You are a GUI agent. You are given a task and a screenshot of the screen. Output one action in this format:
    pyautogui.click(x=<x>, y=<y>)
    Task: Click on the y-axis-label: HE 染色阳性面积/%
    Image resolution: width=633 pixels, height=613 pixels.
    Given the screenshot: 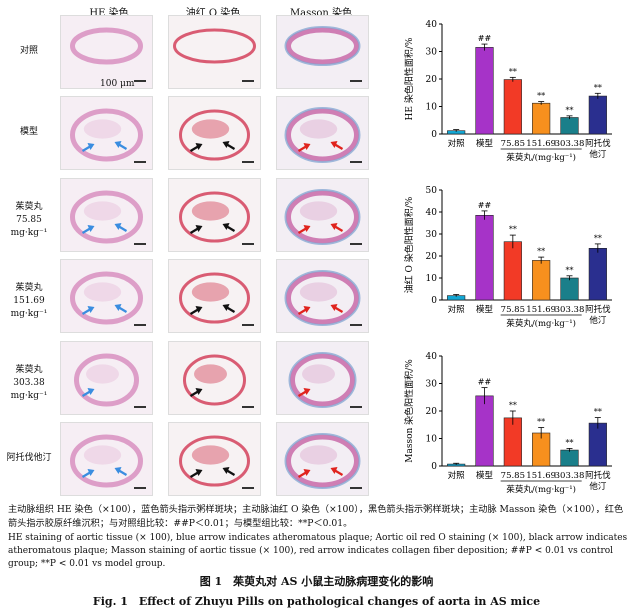 What is the action you would take?
    pyautogui.click(x=409, y=78)
    